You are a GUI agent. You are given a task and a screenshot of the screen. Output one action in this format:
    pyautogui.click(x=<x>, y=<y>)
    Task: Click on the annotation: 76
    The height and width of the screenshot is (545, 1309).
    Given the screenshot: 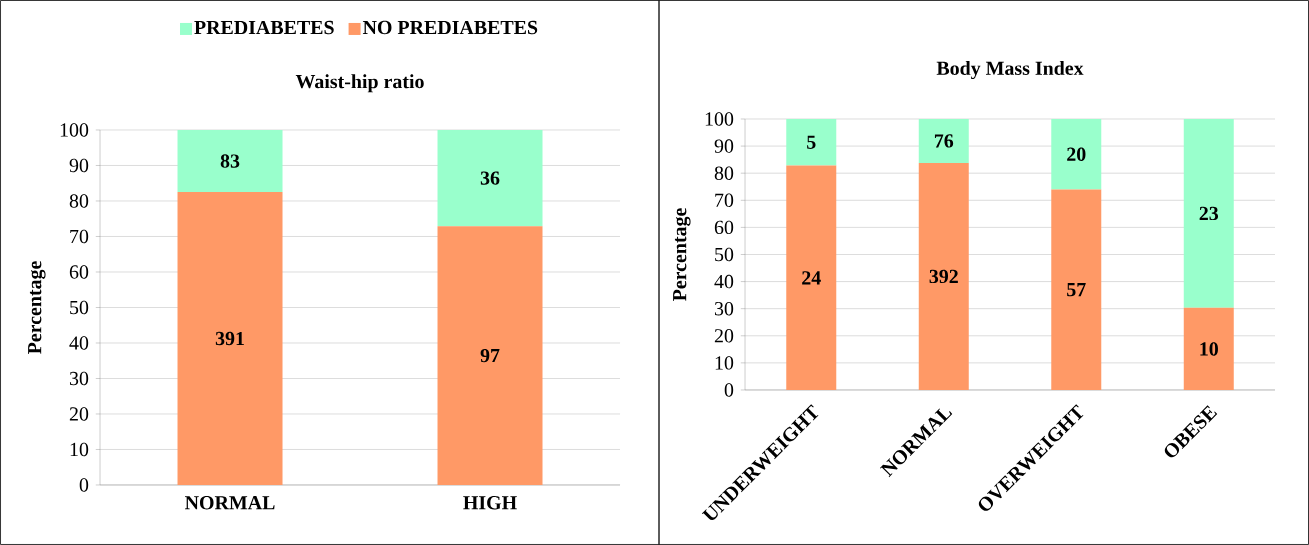 What is the action you would take?
    pyautogui.click(x=944, y=141)
    